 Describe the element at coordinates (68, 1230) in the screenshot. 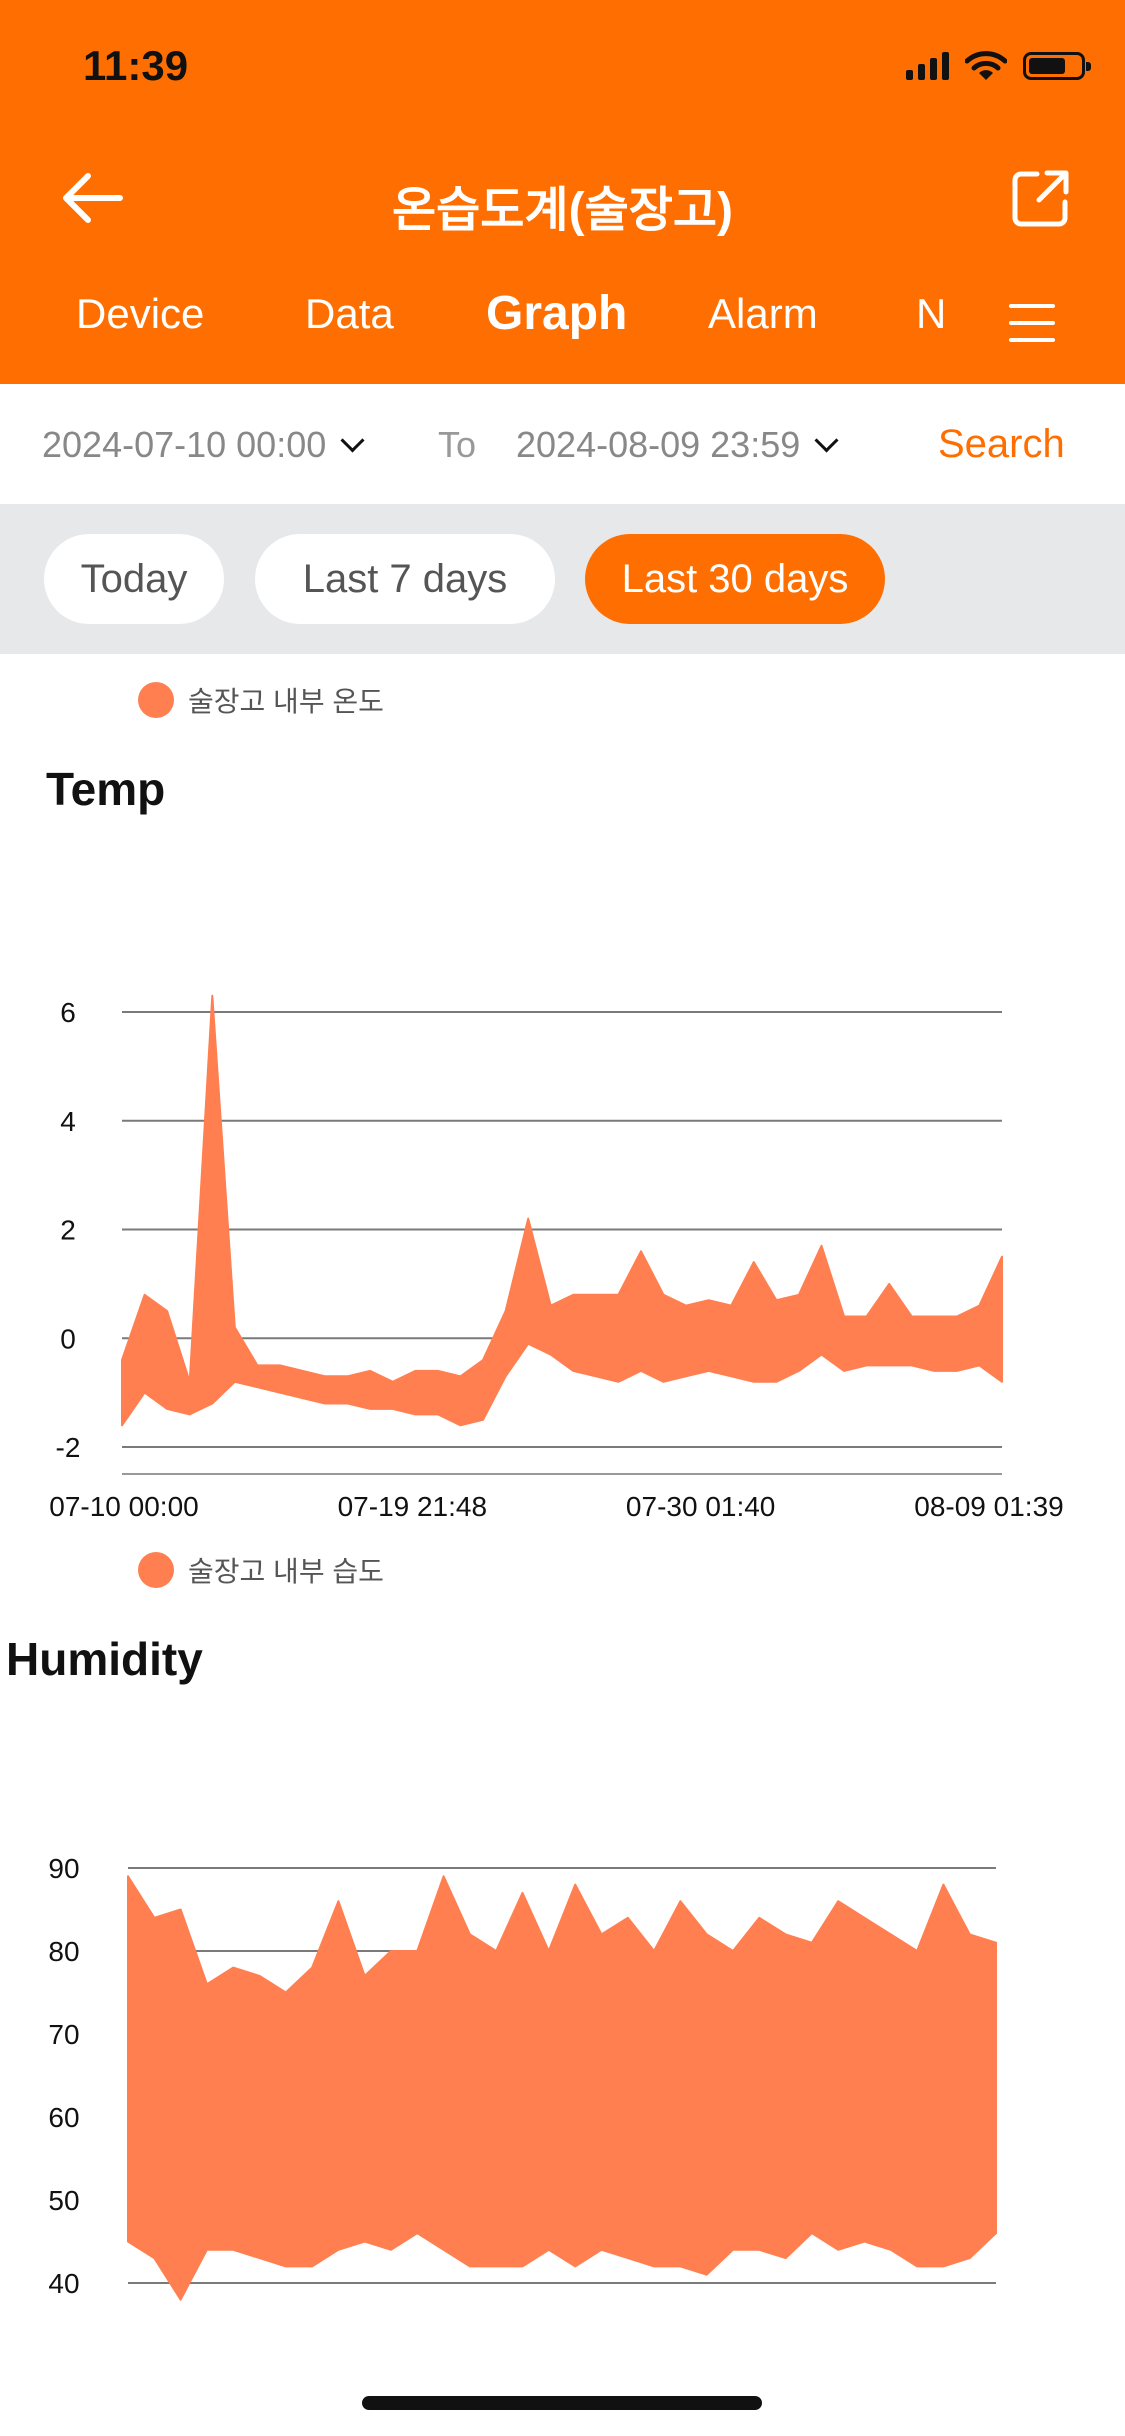

I see `y-tick-label: 2` at that location.